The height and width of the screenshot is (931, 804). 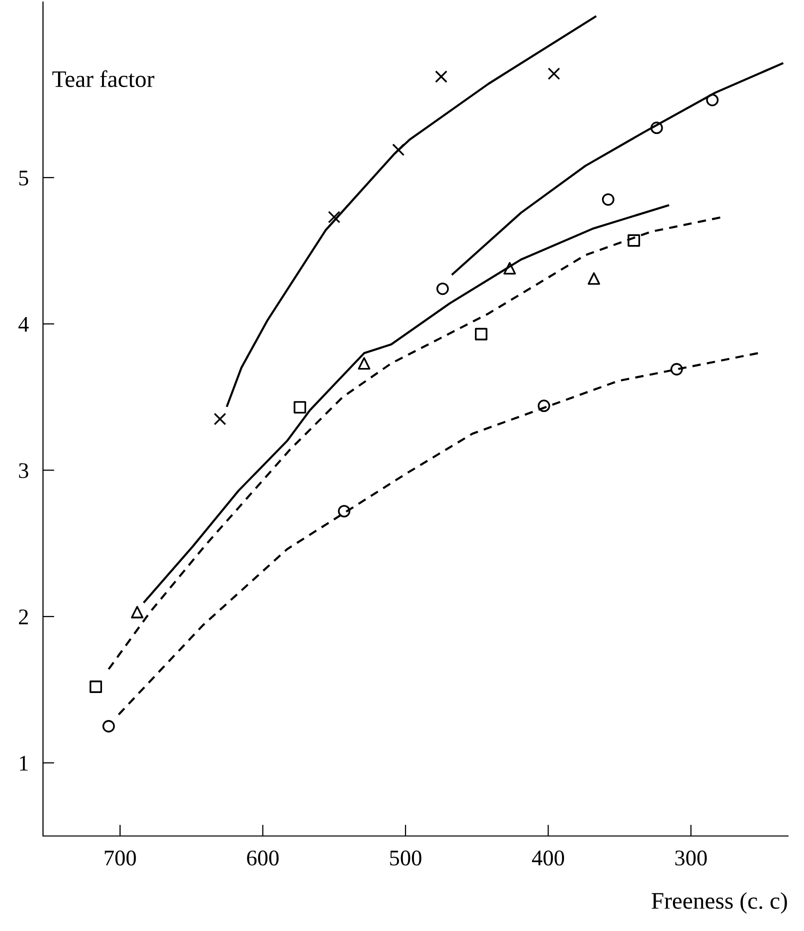 What do you see at coordinates (719, 903) in the screenshot?
I see `x-axis-title: Freeness (c. c)` at bounding box center [719, 903].